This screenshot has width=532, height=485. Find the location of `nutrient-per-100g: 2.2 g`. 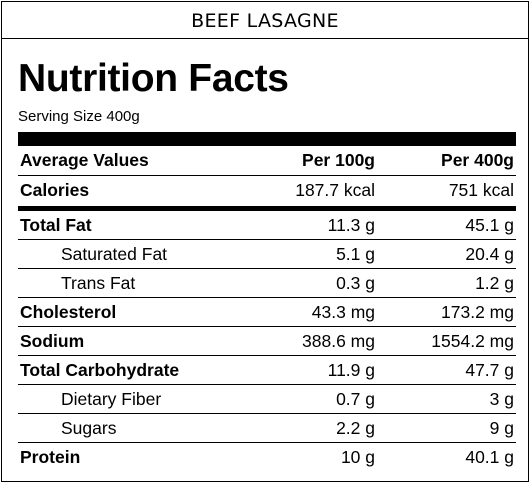

nutrient-per-100g: 2.2 g is located at coordinates (355, 428).